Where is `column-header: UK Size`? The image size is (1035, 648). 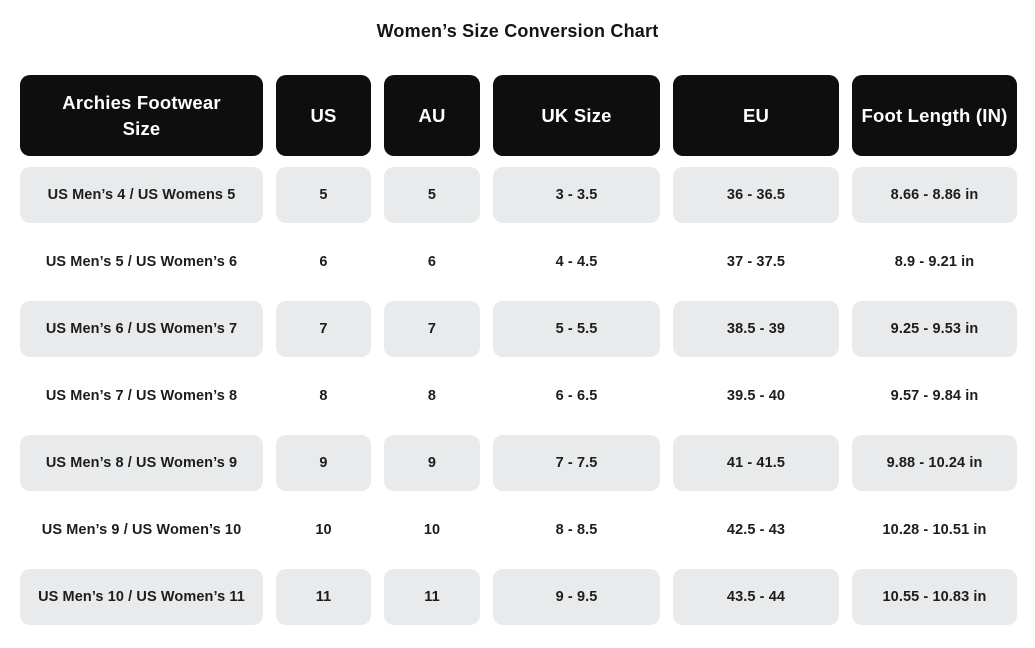 column-header: UK Size is located at coordinates (576, 115).